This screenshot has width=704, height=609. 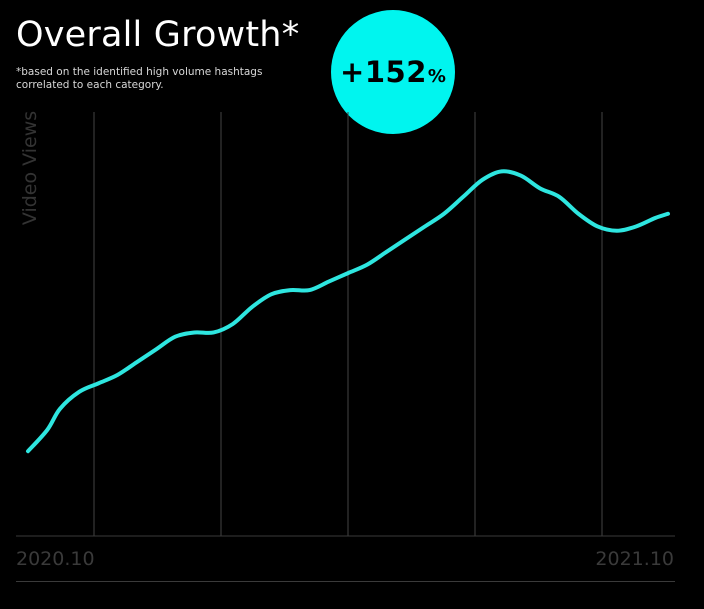 What do you see at coordinates (436, 76) in the screenshot?
I see `growth-unit: %` at bounding box center [436, 76].